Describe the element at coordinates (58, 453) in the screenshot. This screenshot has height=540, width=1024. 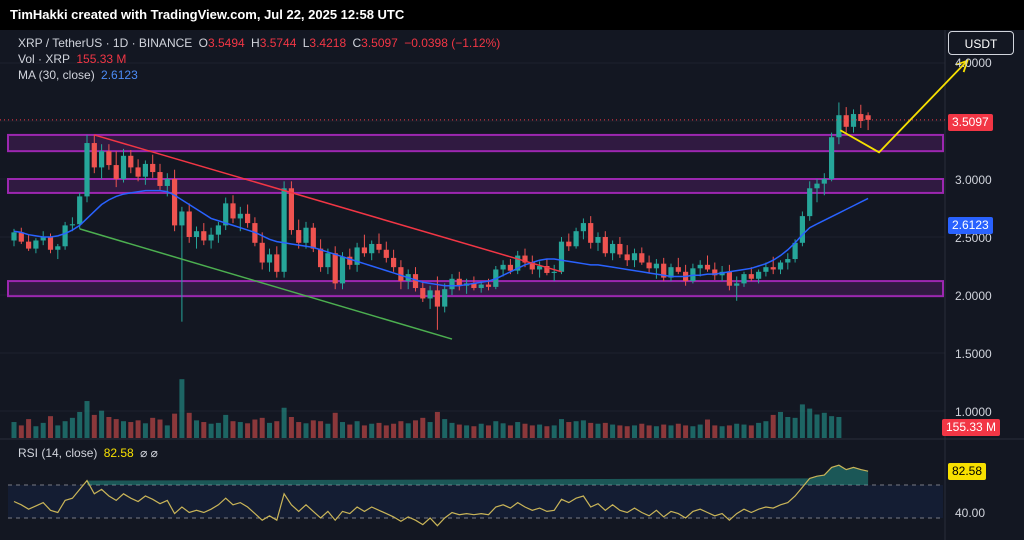
I see `rsi-label: RSI (14, close)` at that location.